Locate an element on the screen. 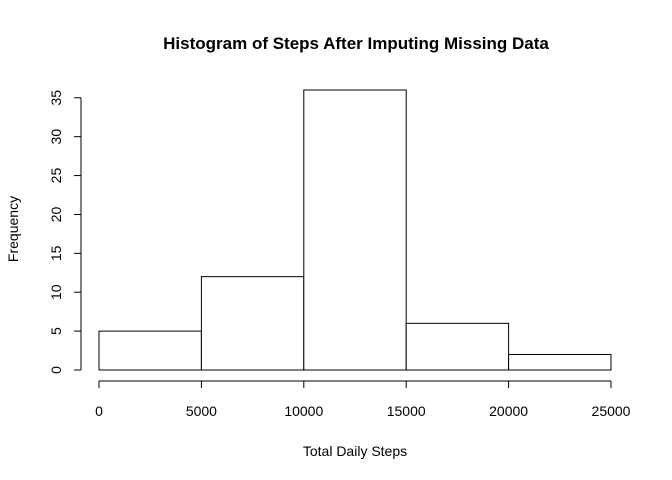  x-tick-label: 10000 is located at coordinates (303, 411).